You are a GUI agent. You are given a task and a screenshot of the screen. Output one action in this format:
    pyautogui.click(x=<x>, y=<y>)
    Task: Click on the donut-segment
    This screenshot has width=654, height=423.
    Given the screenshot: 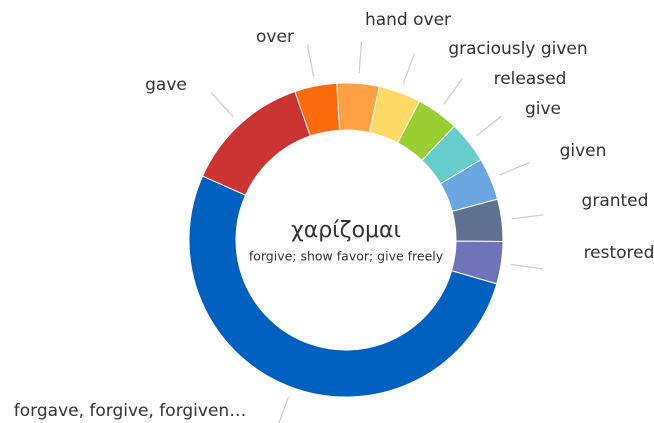 What is the action you would take?
    pyautogui.click(x=256, y=143)
    